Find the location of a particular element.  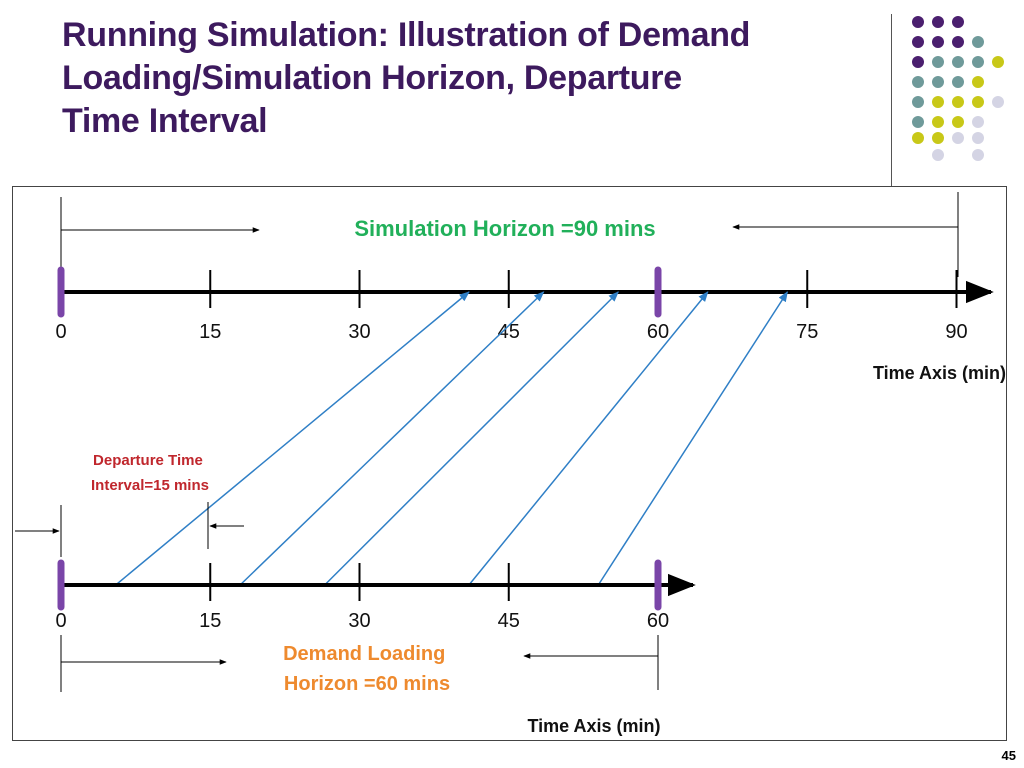

bottom-axis-label: Time Axis (min) is located at coordinates (593, 726).